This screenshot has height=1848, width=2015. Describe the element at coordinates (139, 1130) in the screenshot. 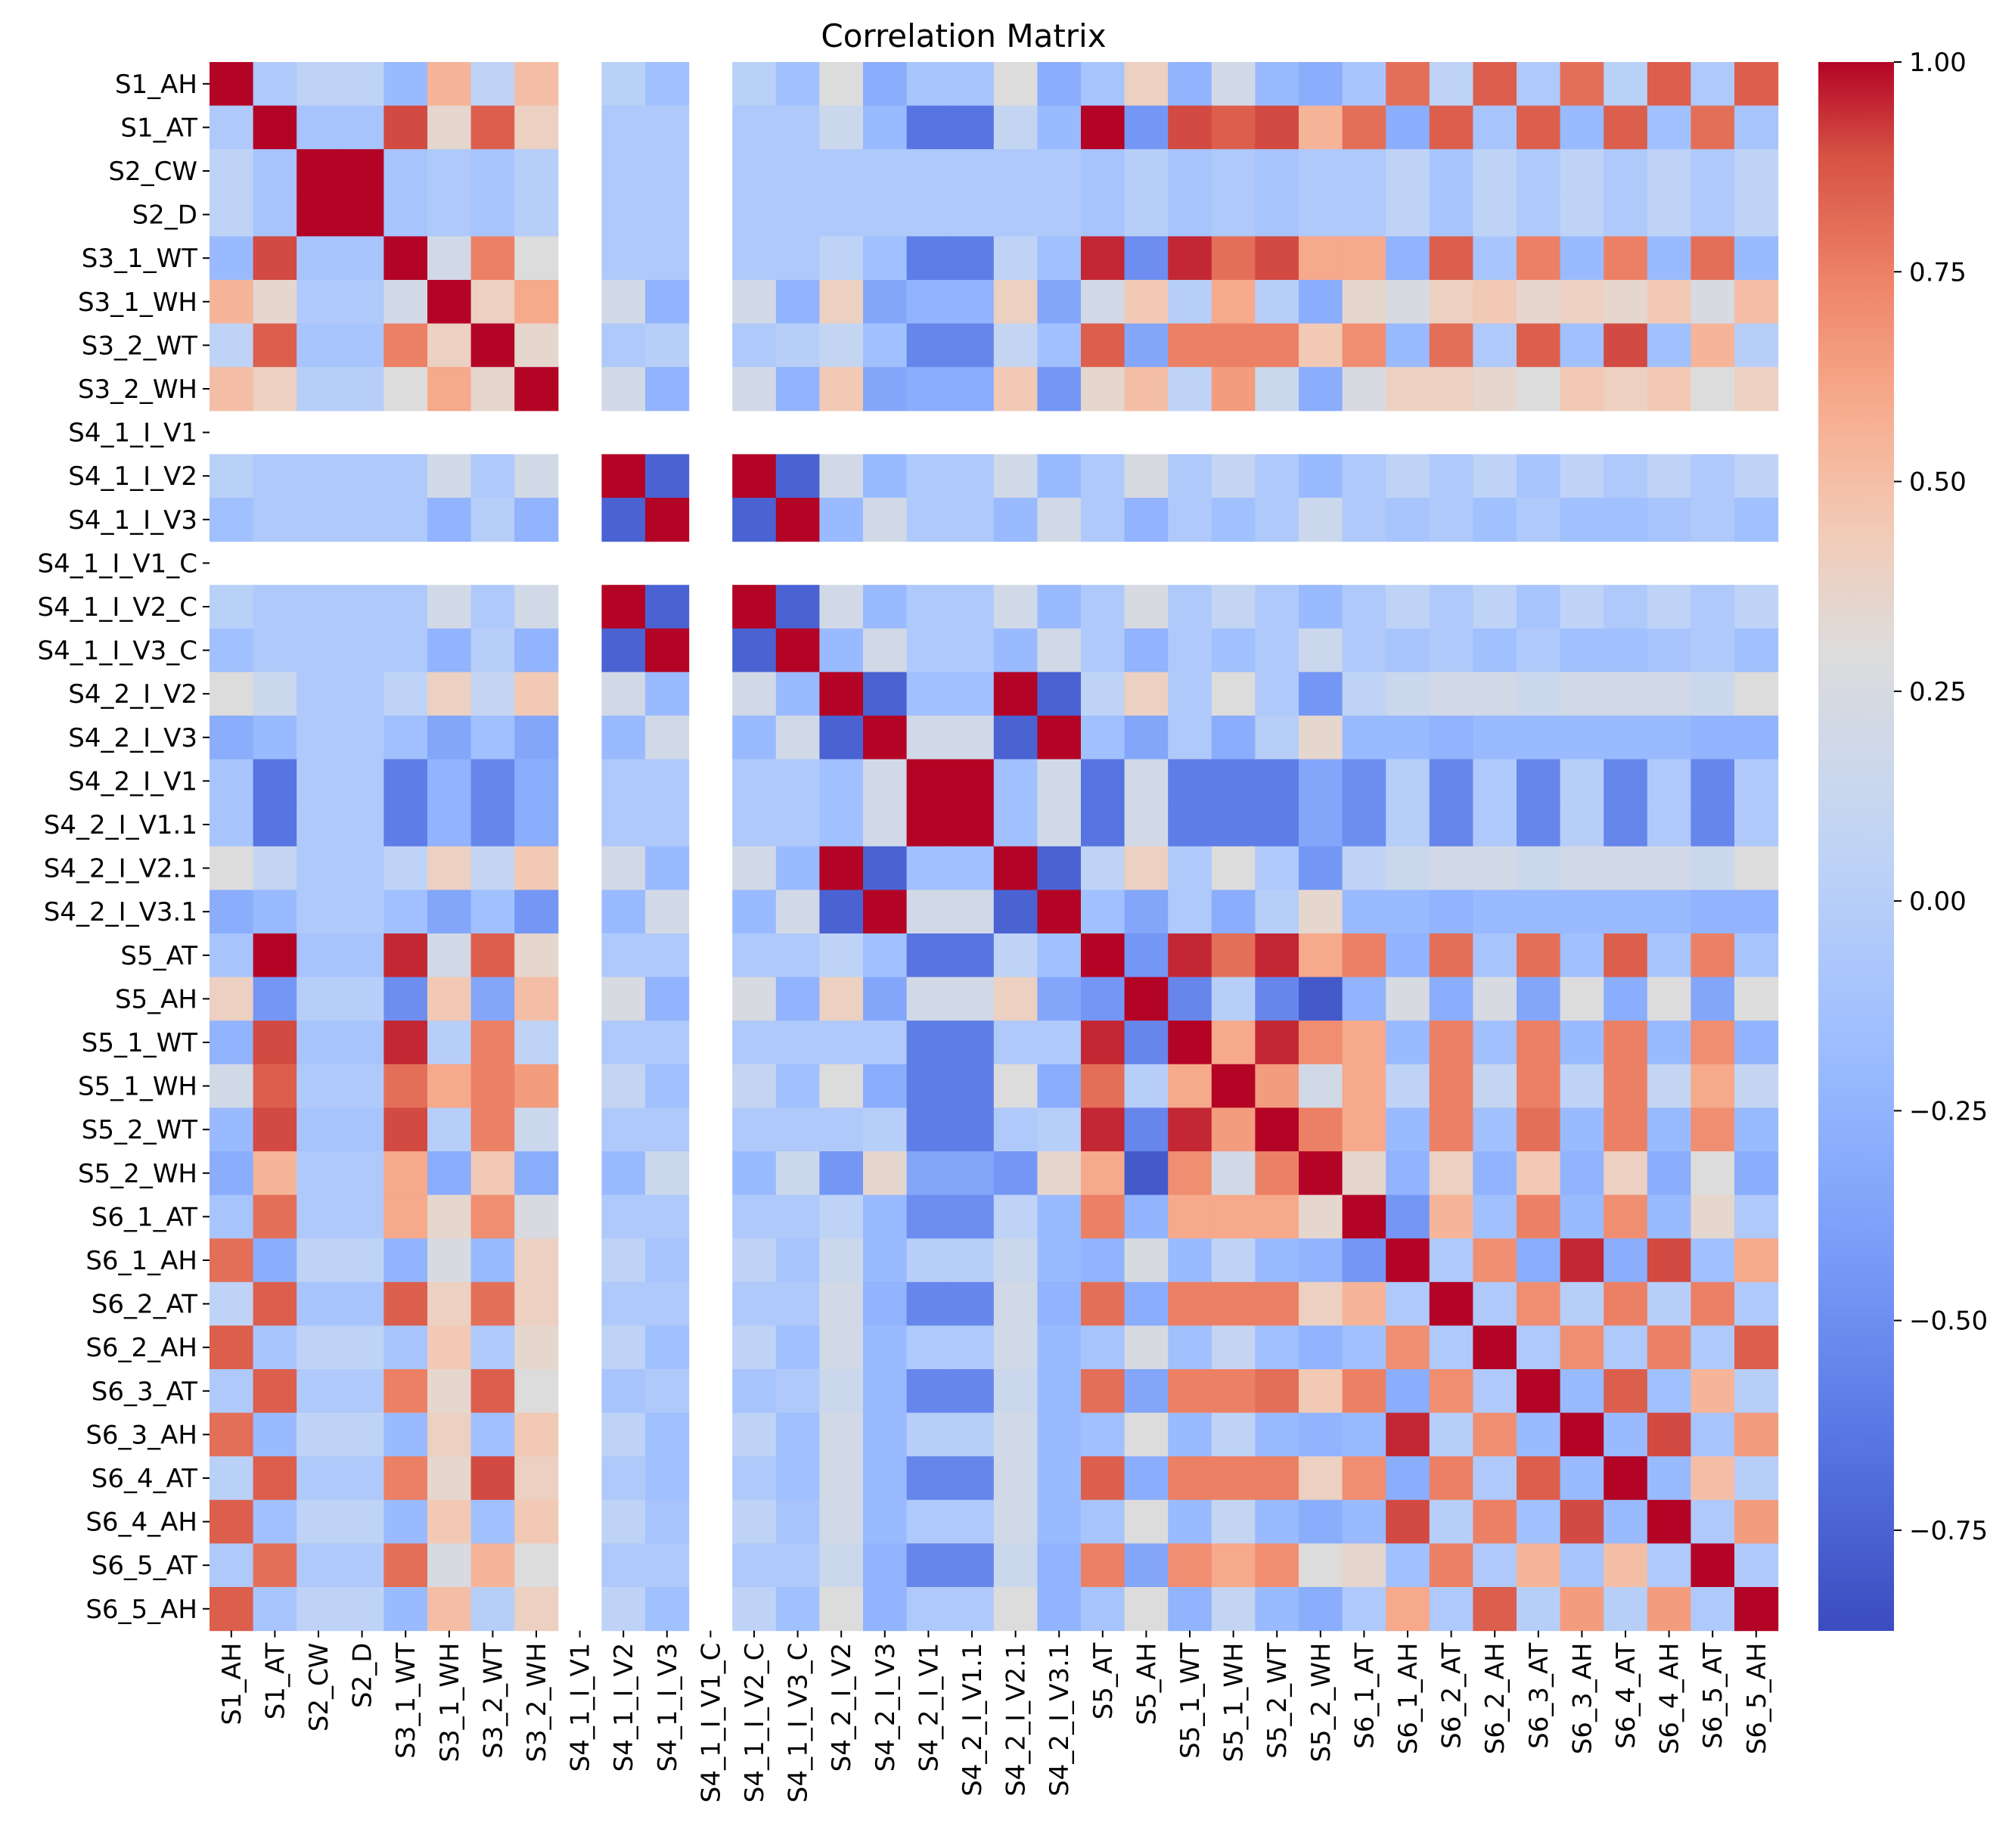

I see `y-tick-label: S5_2_WT` at that location.